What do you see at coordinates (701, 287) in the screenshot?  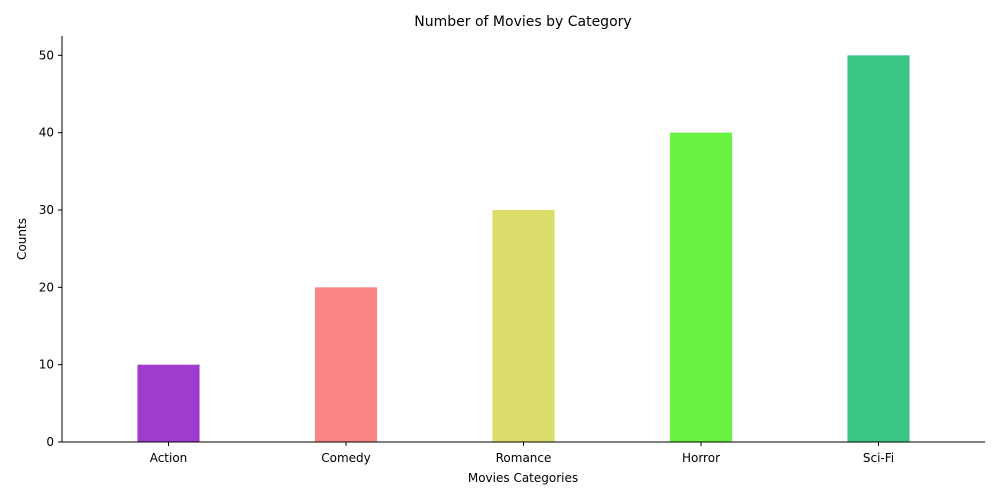 I see `bar-horror` at bounding box center [701, 287].